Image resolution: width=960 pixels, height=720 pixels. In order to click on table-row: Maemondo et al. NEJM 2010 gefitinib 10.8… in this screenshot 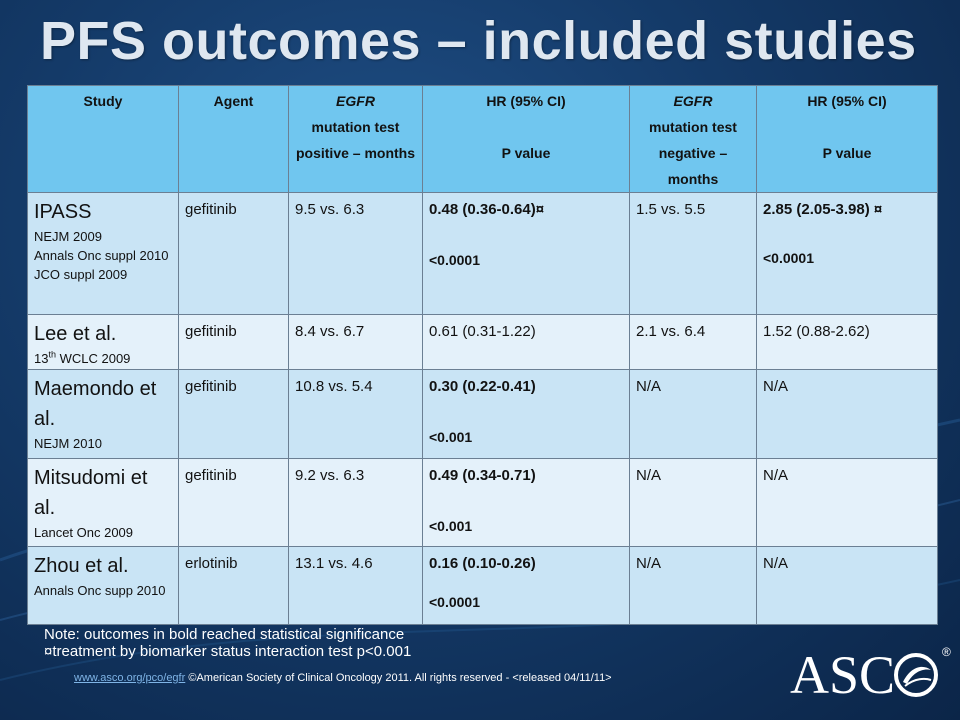, I will do `click(482, 414)`.